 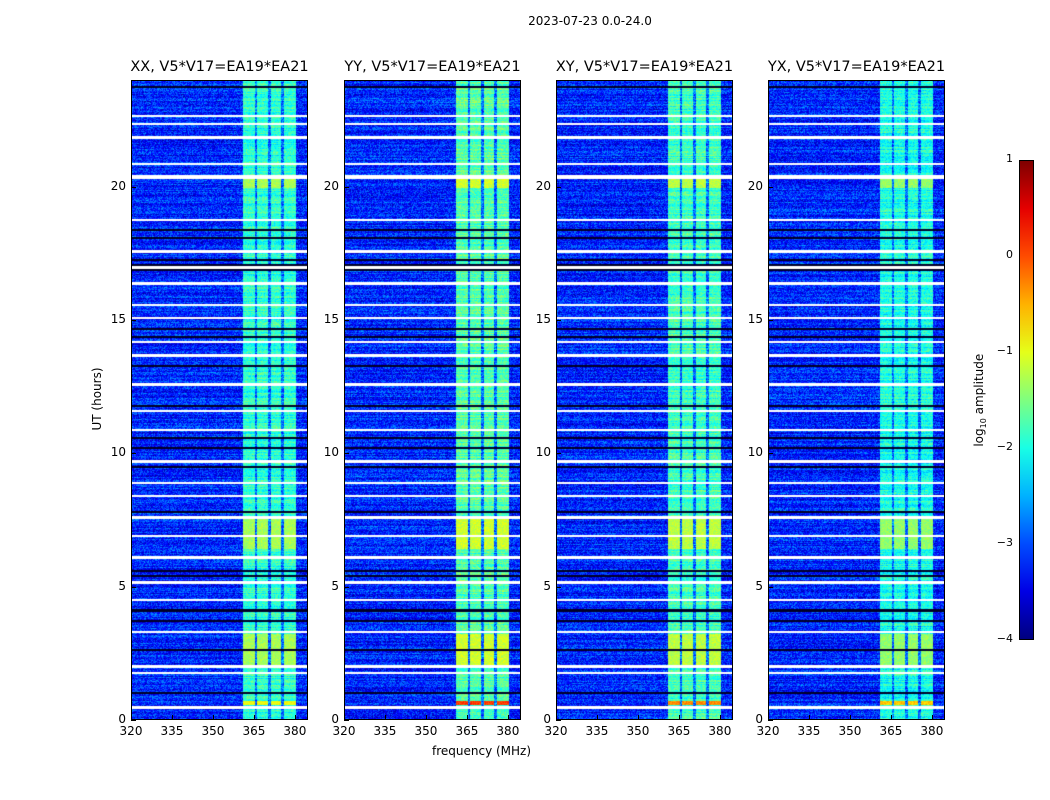 I want to click on colorbar-tick-label: −2, so click(x=1004, y=446).